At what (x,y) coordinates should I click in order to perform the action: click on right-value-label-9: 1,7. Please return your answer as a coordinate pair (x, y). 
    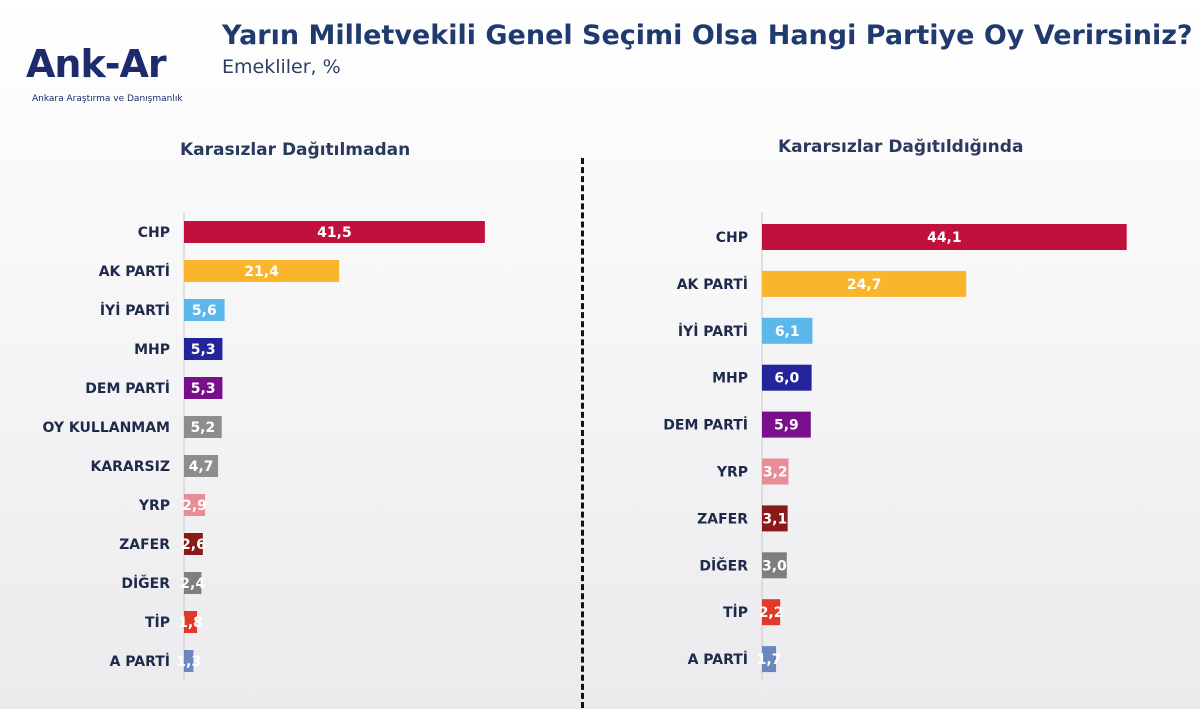
    Looking at the image, I should click on (769, 660).